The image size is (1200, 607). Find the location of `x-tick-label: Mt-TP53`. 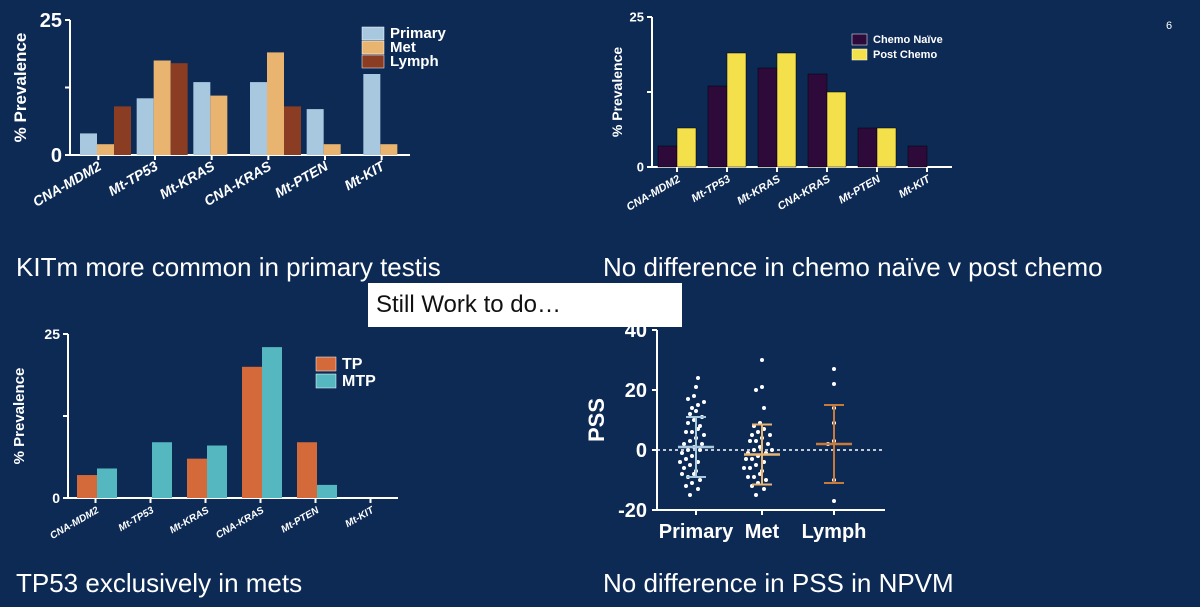

x-tick-label: Mt-TP53 is located at coordinates (137, 519).